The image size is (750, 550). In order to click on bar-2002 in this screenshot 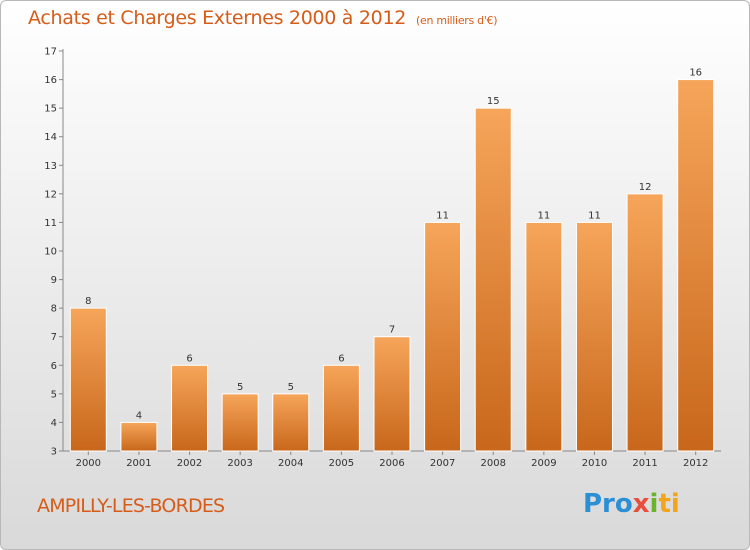, I will do `click(190, 408)`.